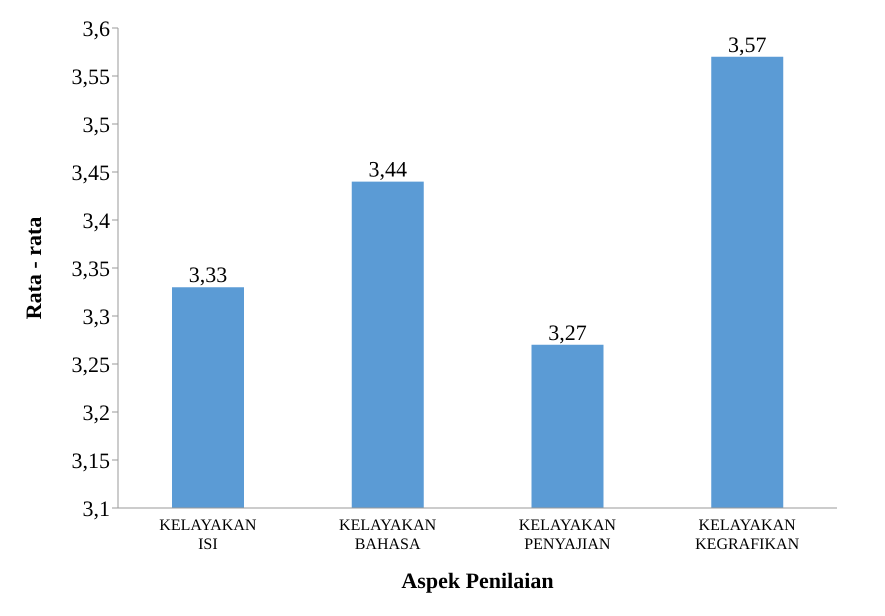  I want to click on y-tick-label: 3,6, so click(96, 28).